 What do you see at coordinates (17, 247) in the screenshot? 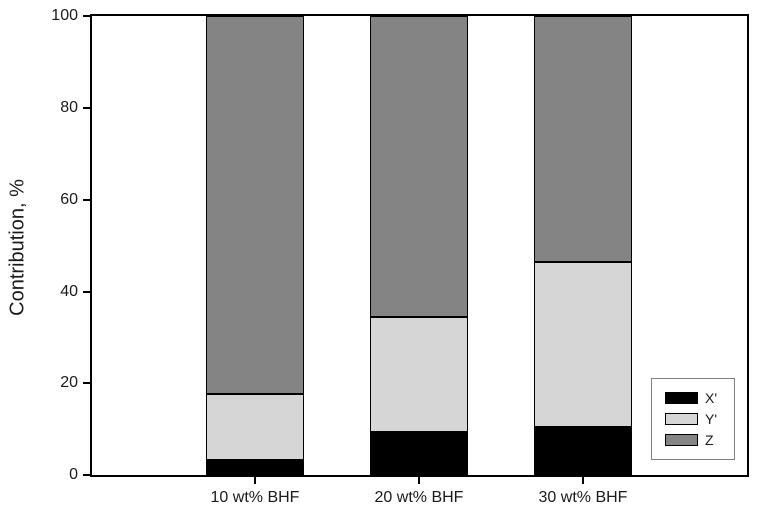
I see `y-axis-title: Contribution, %` at bounding box center [17, 247].